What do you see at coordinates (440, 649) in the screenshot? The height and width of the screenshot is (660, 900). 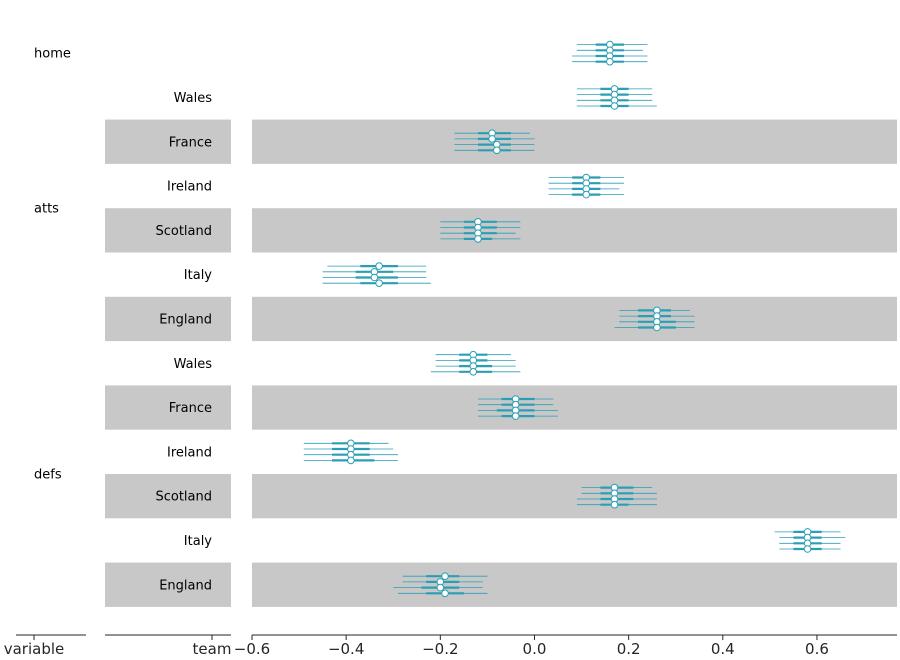 I see `x-tick-label: −0.2` at bounding box center [440, 649].